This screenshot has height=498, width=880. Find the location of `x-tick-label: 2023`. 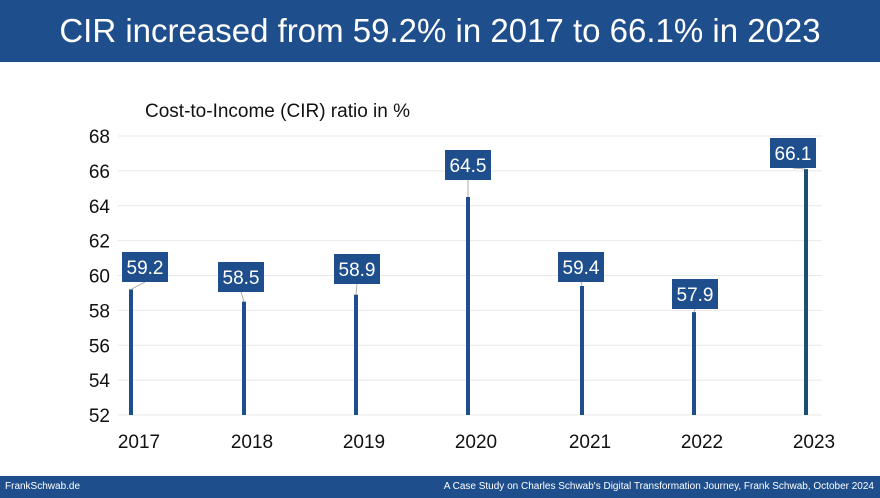

x-tick-label: 2023 is located at coordinates (814, 442).